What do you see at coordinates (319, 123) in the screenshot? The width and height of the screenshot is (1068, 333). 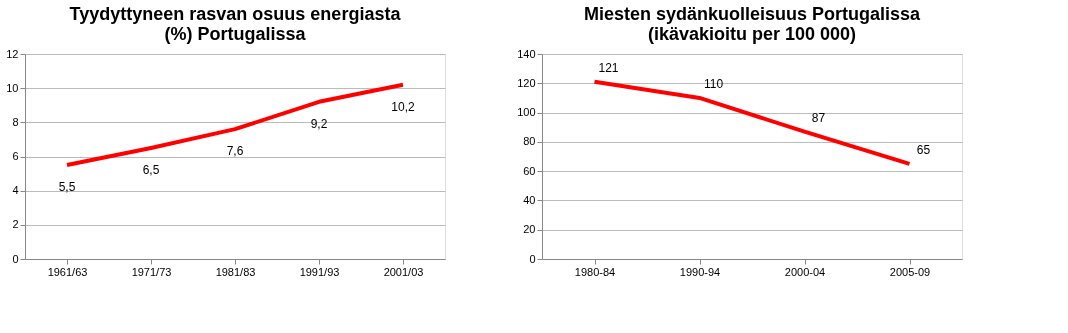 I see `data-label: 9,2` at bounding box center [319, 123].